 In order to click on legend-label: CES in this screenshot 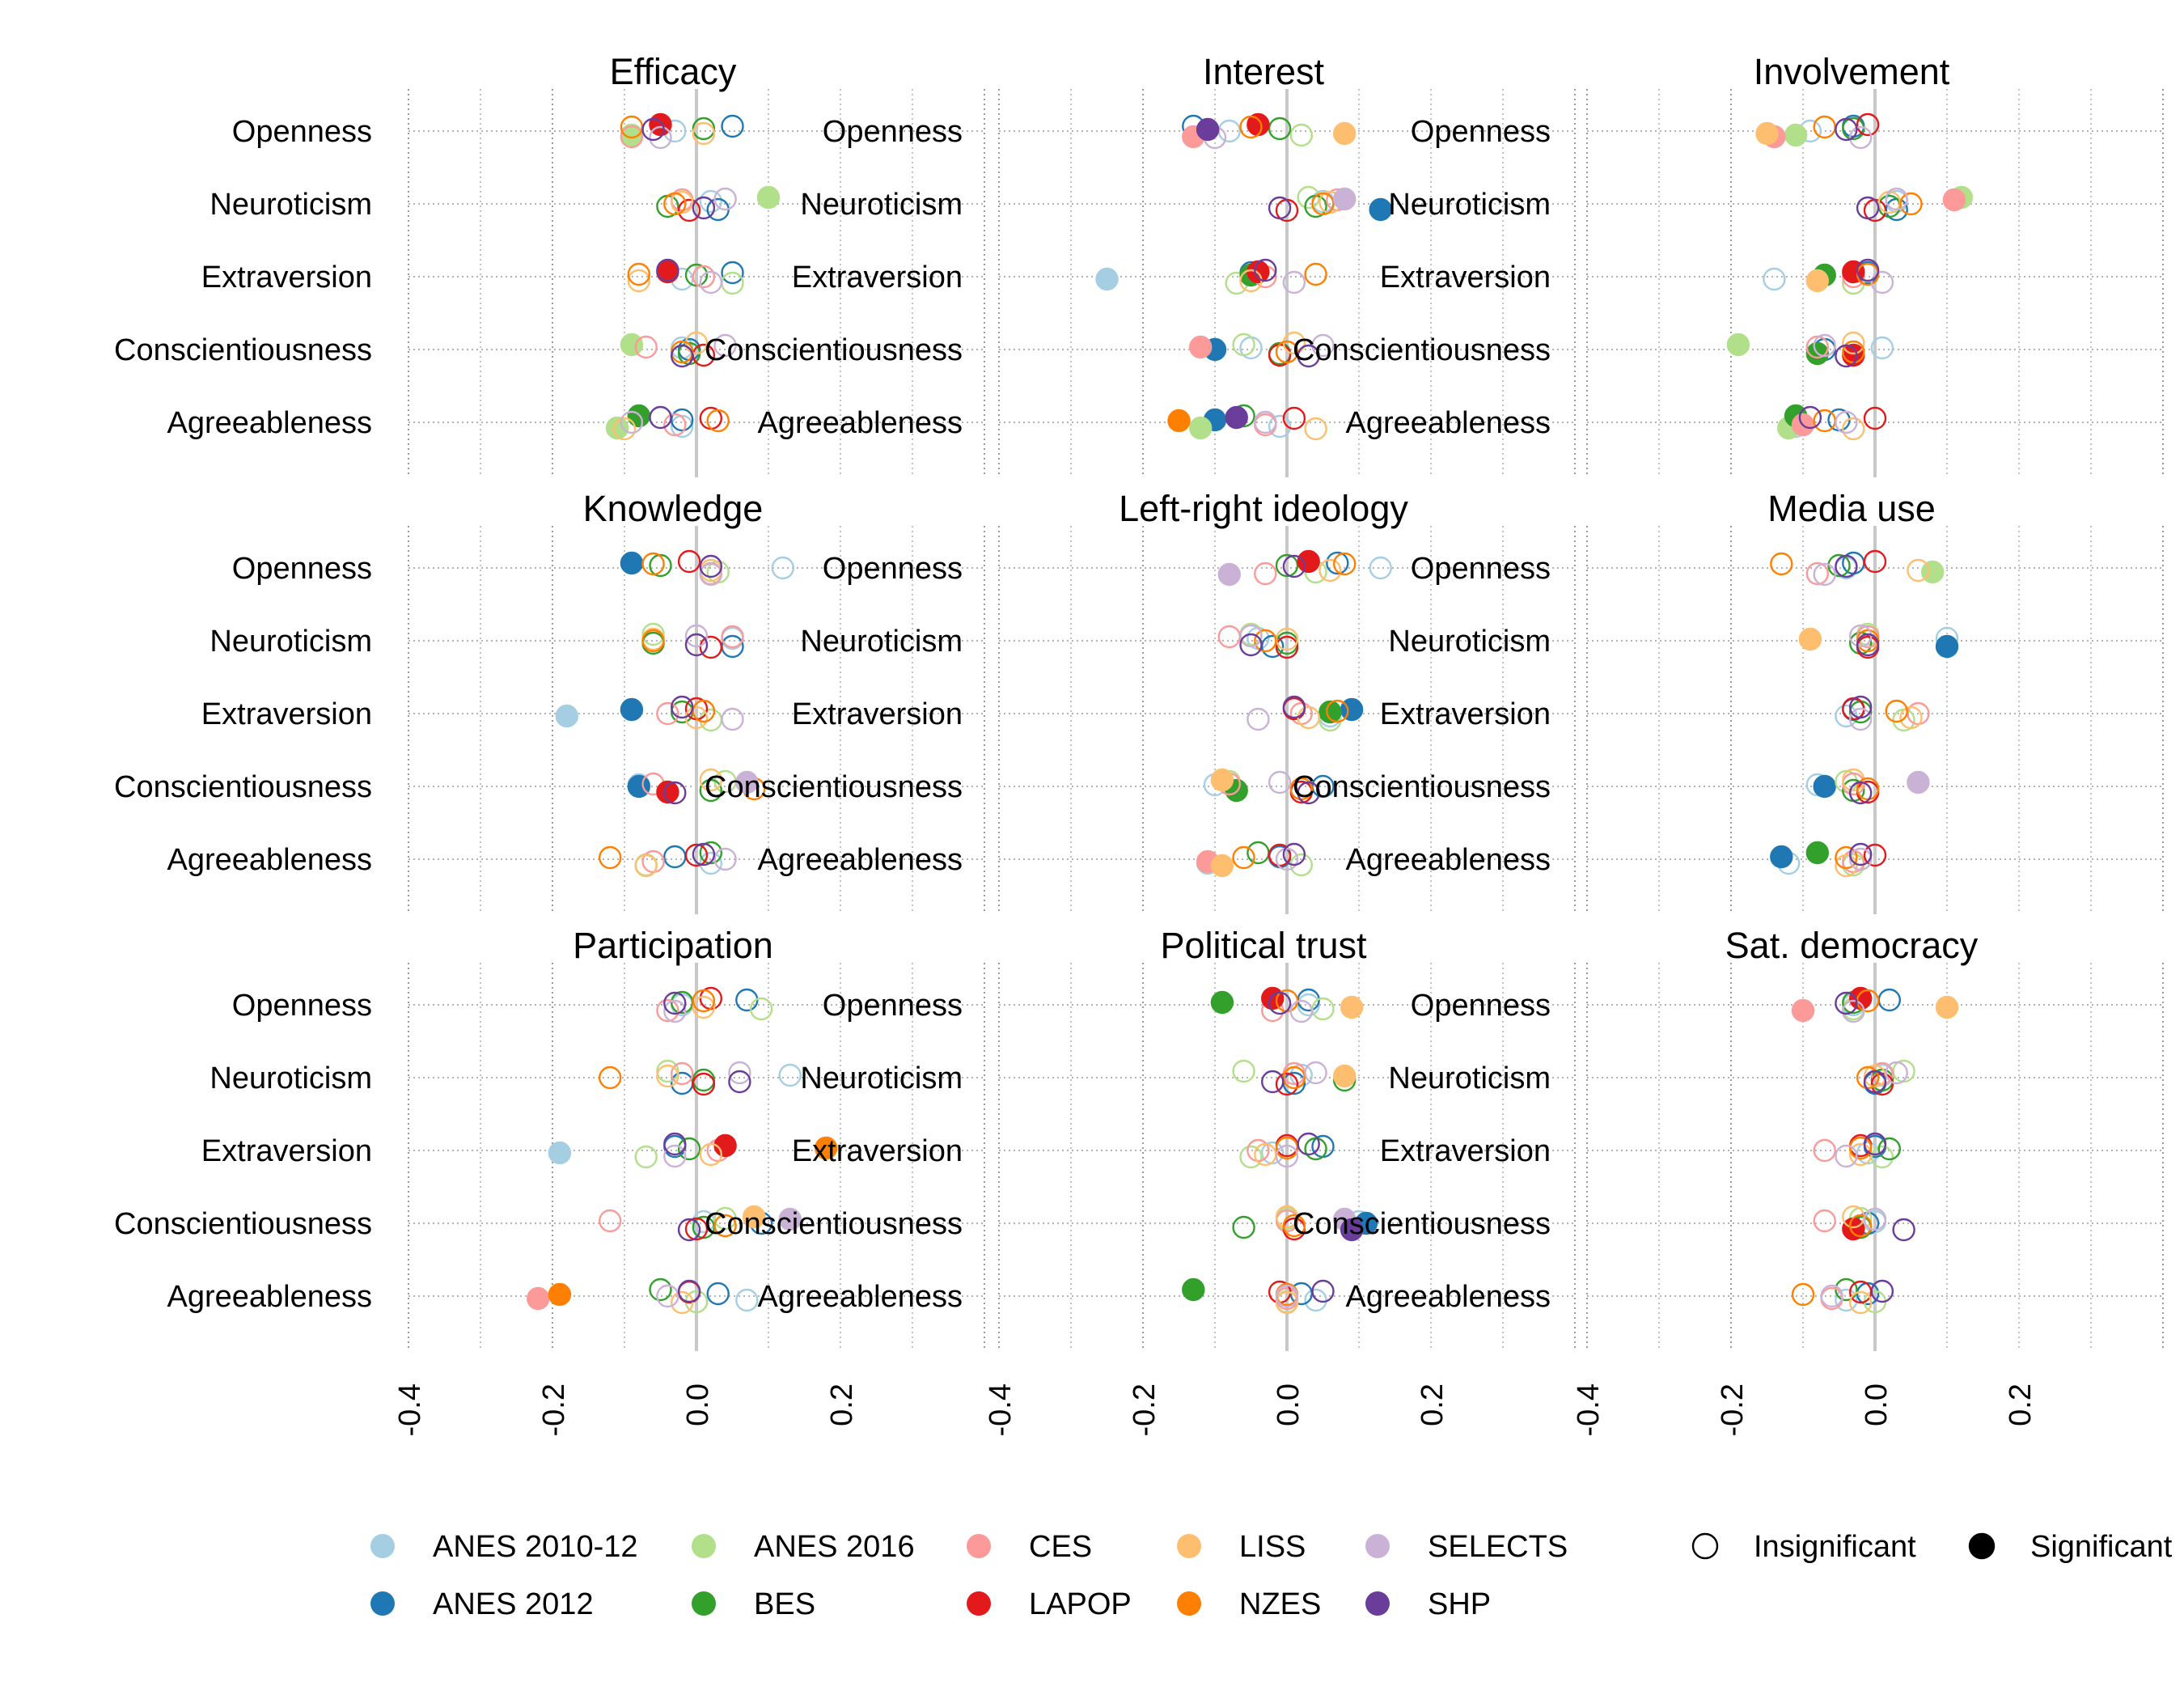, I will do `click(1060, 1547)`.